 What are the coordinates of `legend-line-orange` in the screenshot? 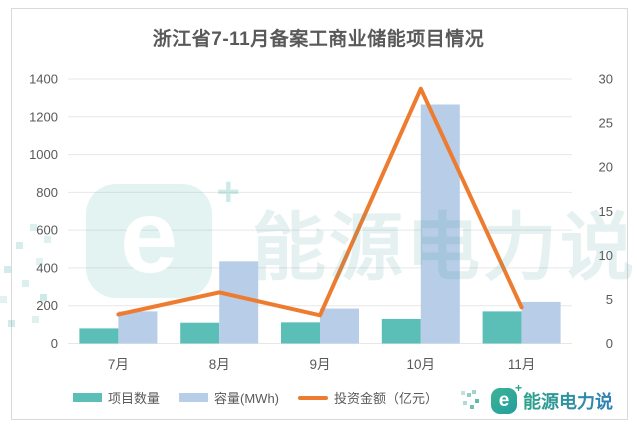 It's located at (313, 397).